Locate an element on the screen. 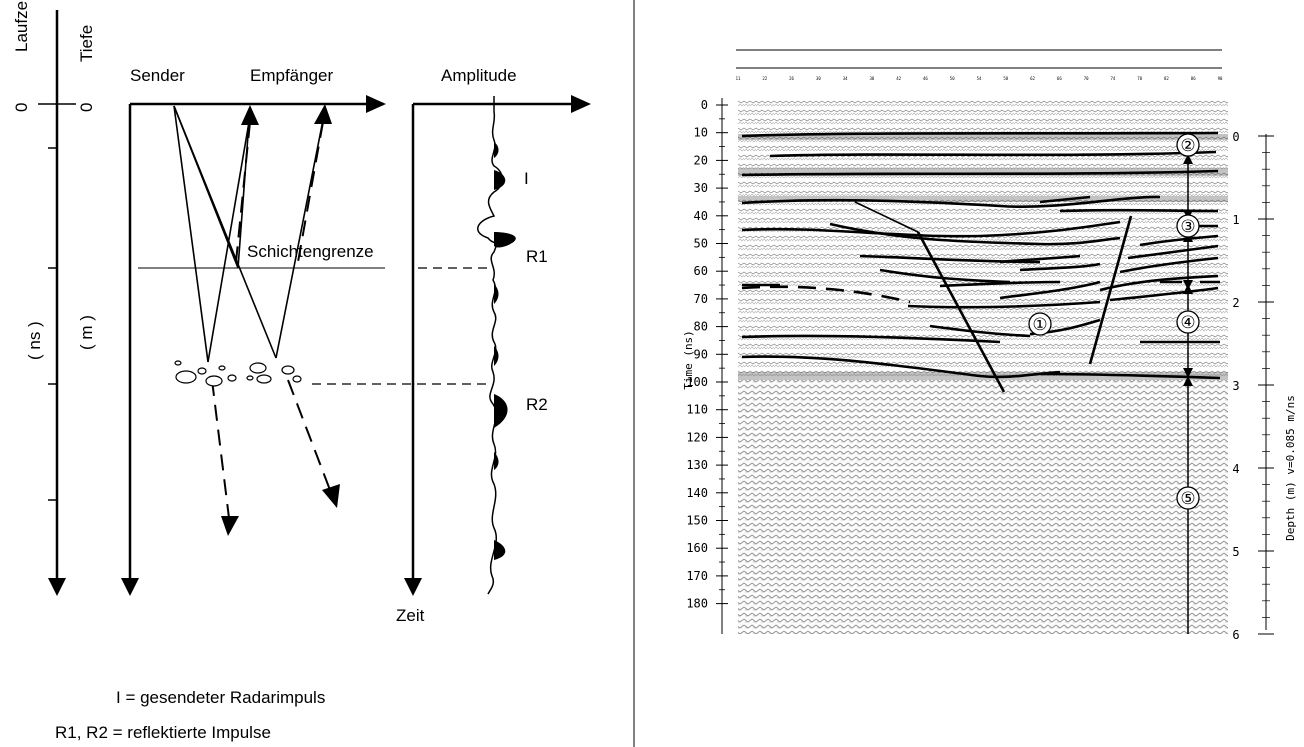 The image size is (1304, 747). trace-number: 74 is located at coordinates (1112, 78).